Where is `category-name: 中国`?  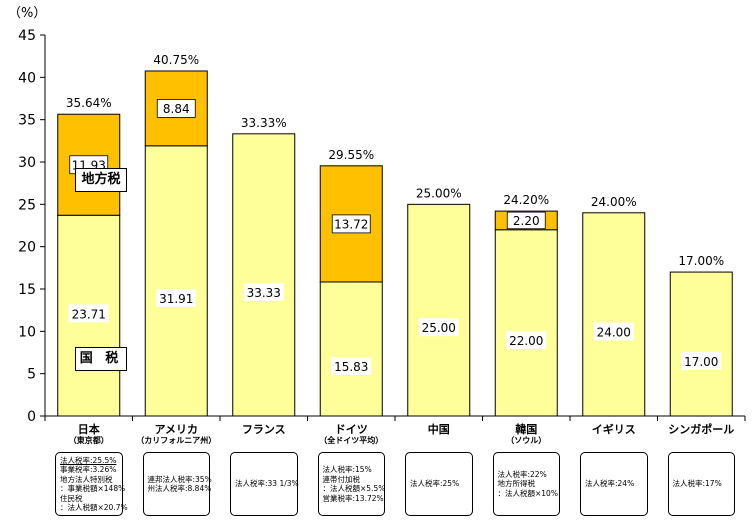 category-name: 中国 is located at coordinates (438, 429).